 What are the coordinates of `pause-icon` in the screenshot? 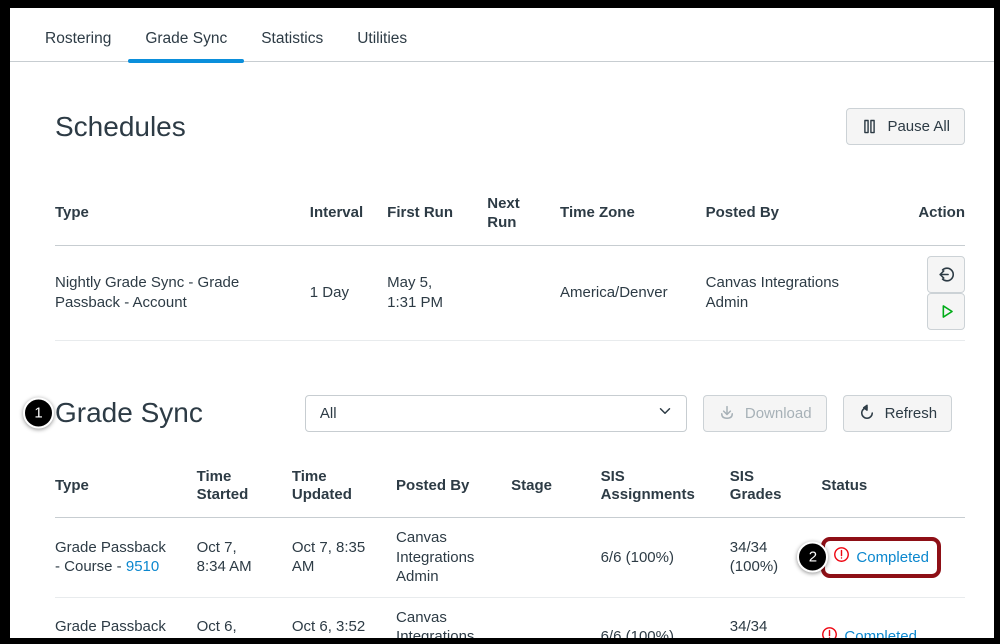 It's located at (869, 126).